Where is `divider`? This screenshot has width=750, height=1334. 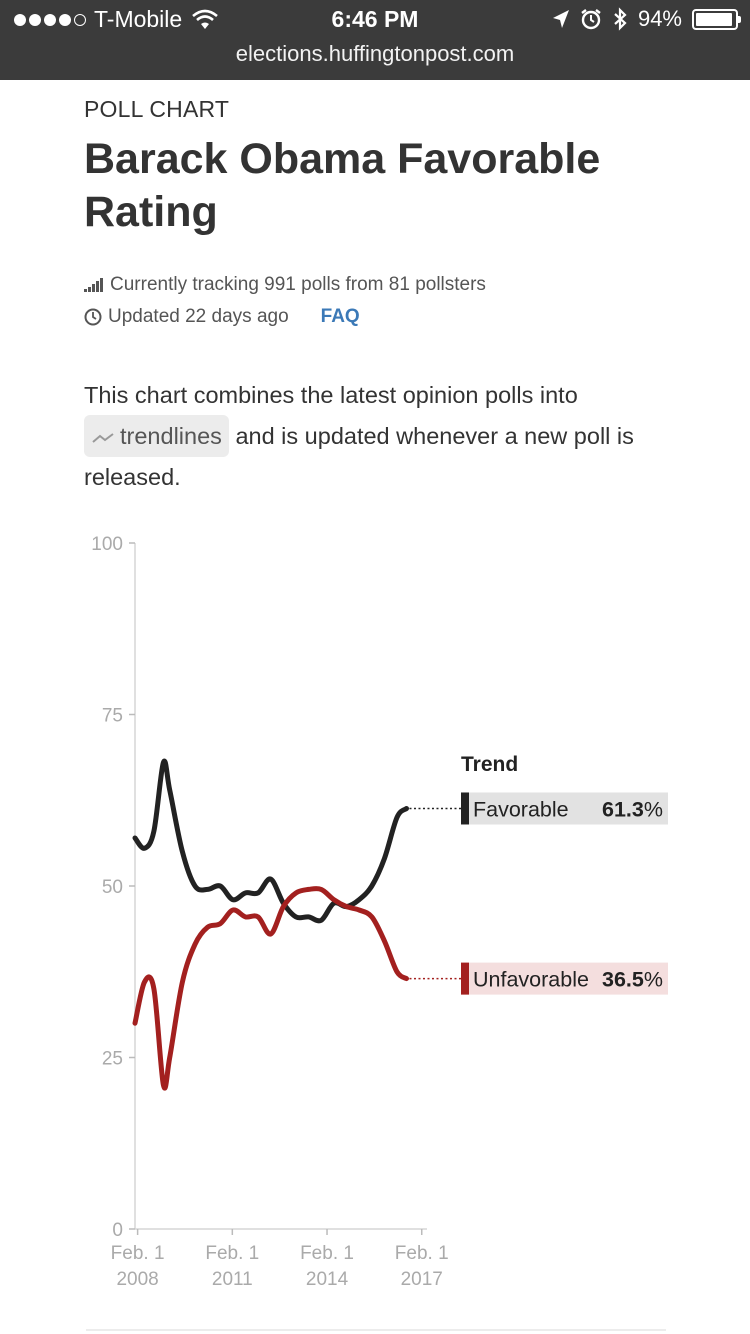 divider is located at coordinates (376, 1330).